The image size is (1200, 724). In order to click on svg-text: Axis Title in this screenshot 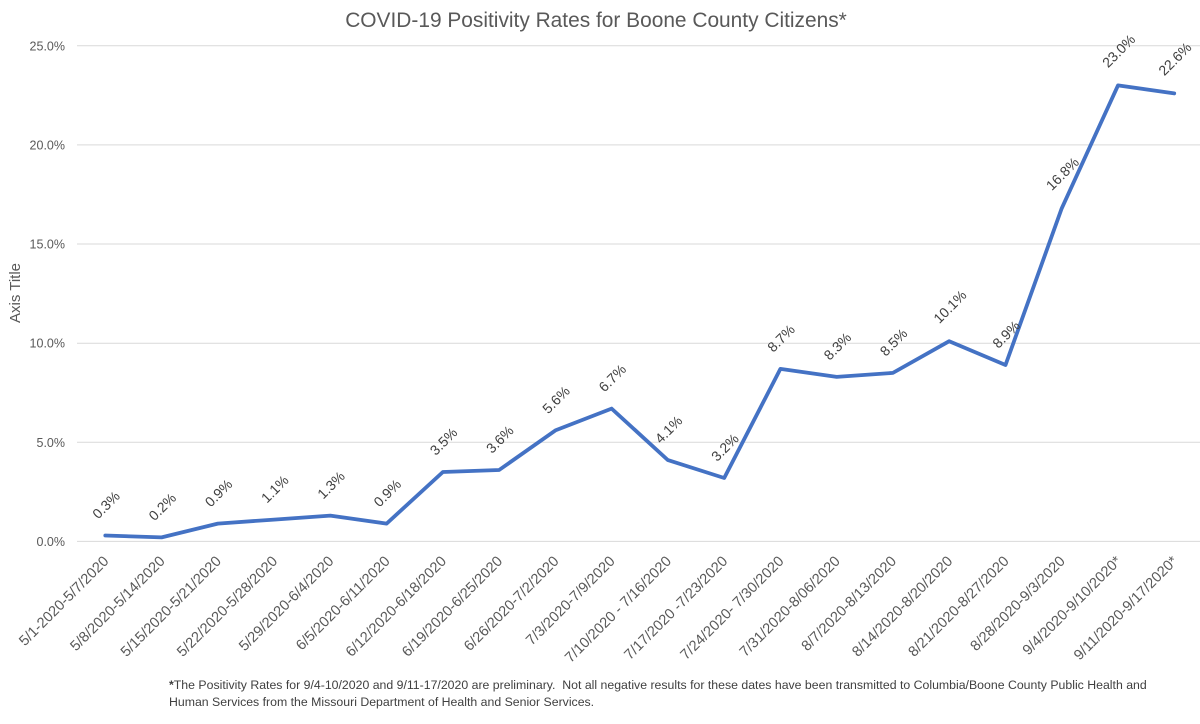, I will do `click(15, 293)`.